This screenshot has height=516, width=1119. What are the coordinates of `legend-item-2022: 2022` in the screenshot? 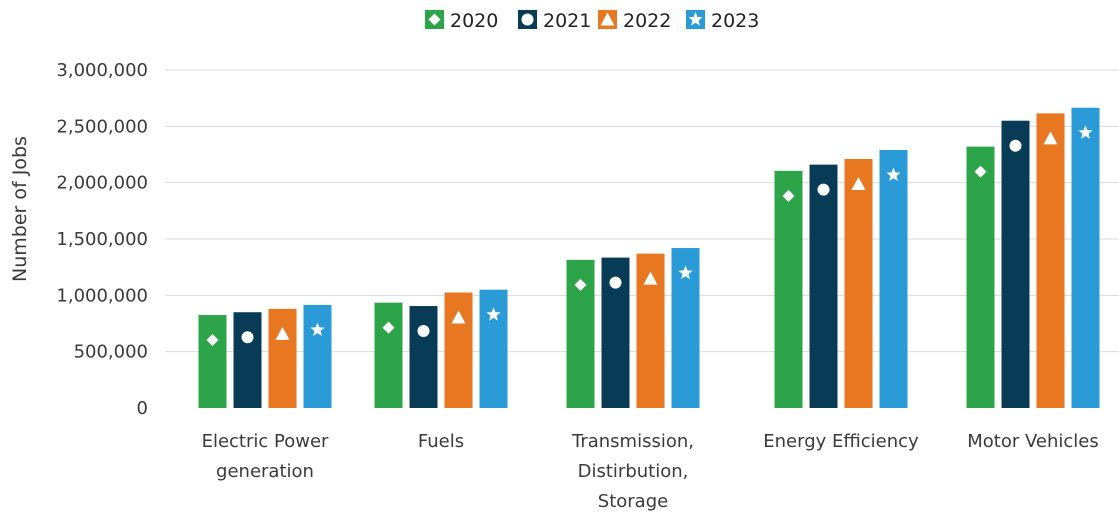 It's located at (634, 21).